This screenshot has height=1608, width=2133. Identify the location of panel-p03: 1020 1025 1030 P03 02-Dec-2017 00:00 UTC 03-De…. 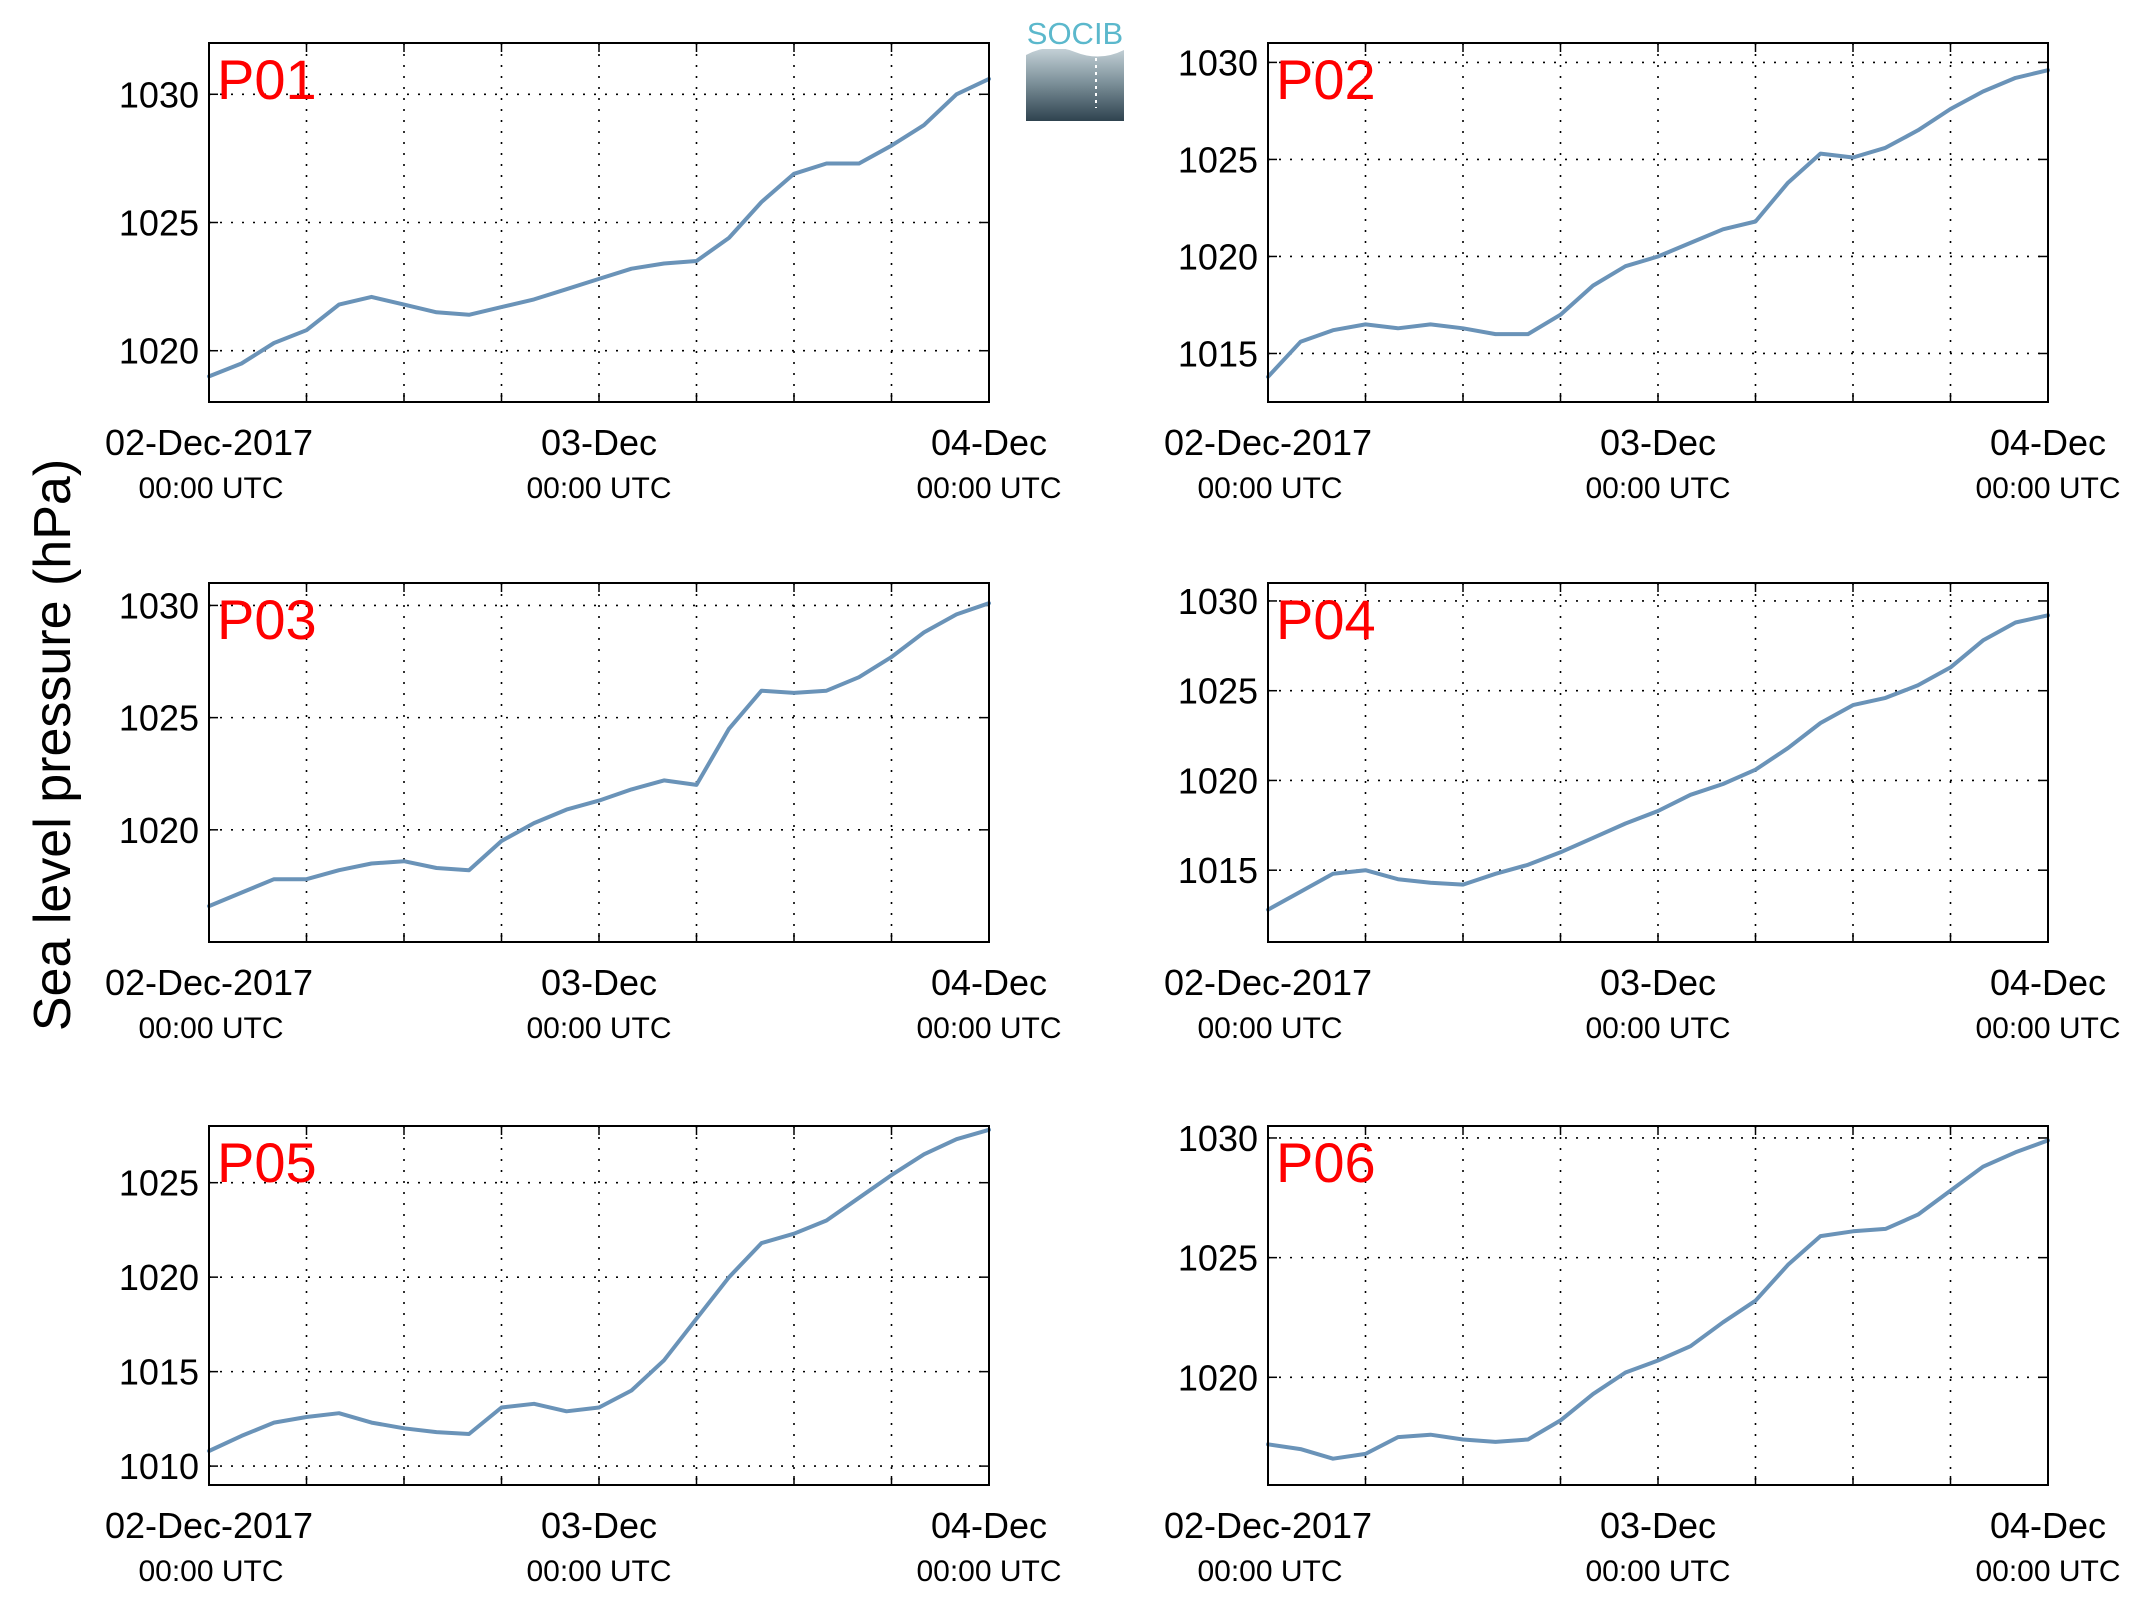
(583, 813).